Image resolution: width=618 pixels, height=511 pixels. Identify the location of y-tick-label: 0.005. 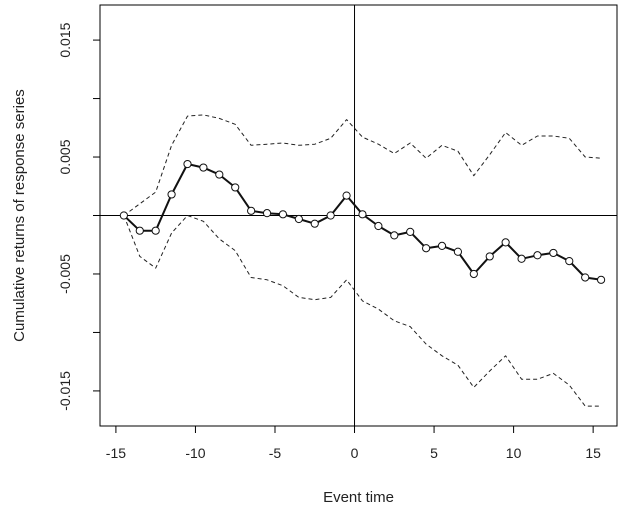
(65, 156).